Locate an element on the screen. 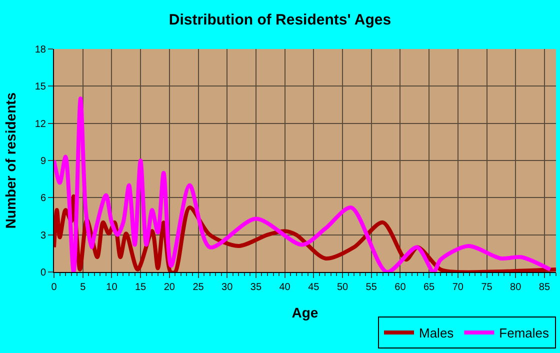 The width and height of the screenshot is (560, 353). x-tick-label: 85 is located at coordinates (544, 287).